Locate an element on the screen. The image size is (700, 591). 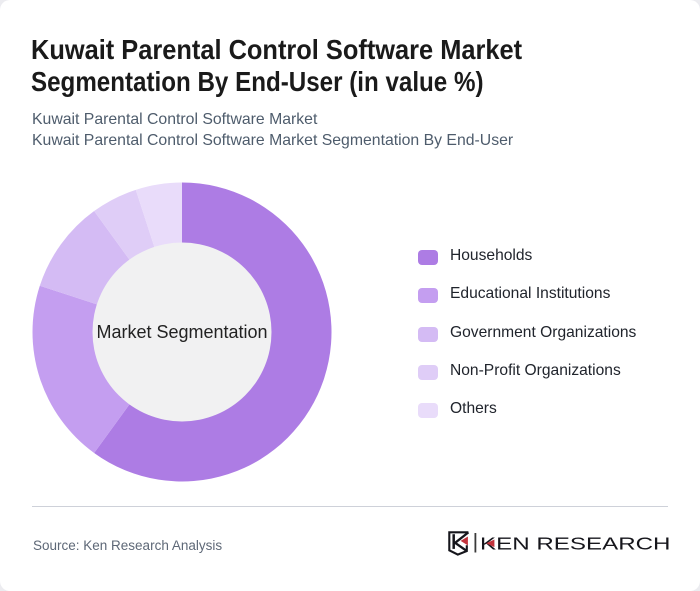
svg-text: KEN RESEARCH is located at coordinates (575, 543).